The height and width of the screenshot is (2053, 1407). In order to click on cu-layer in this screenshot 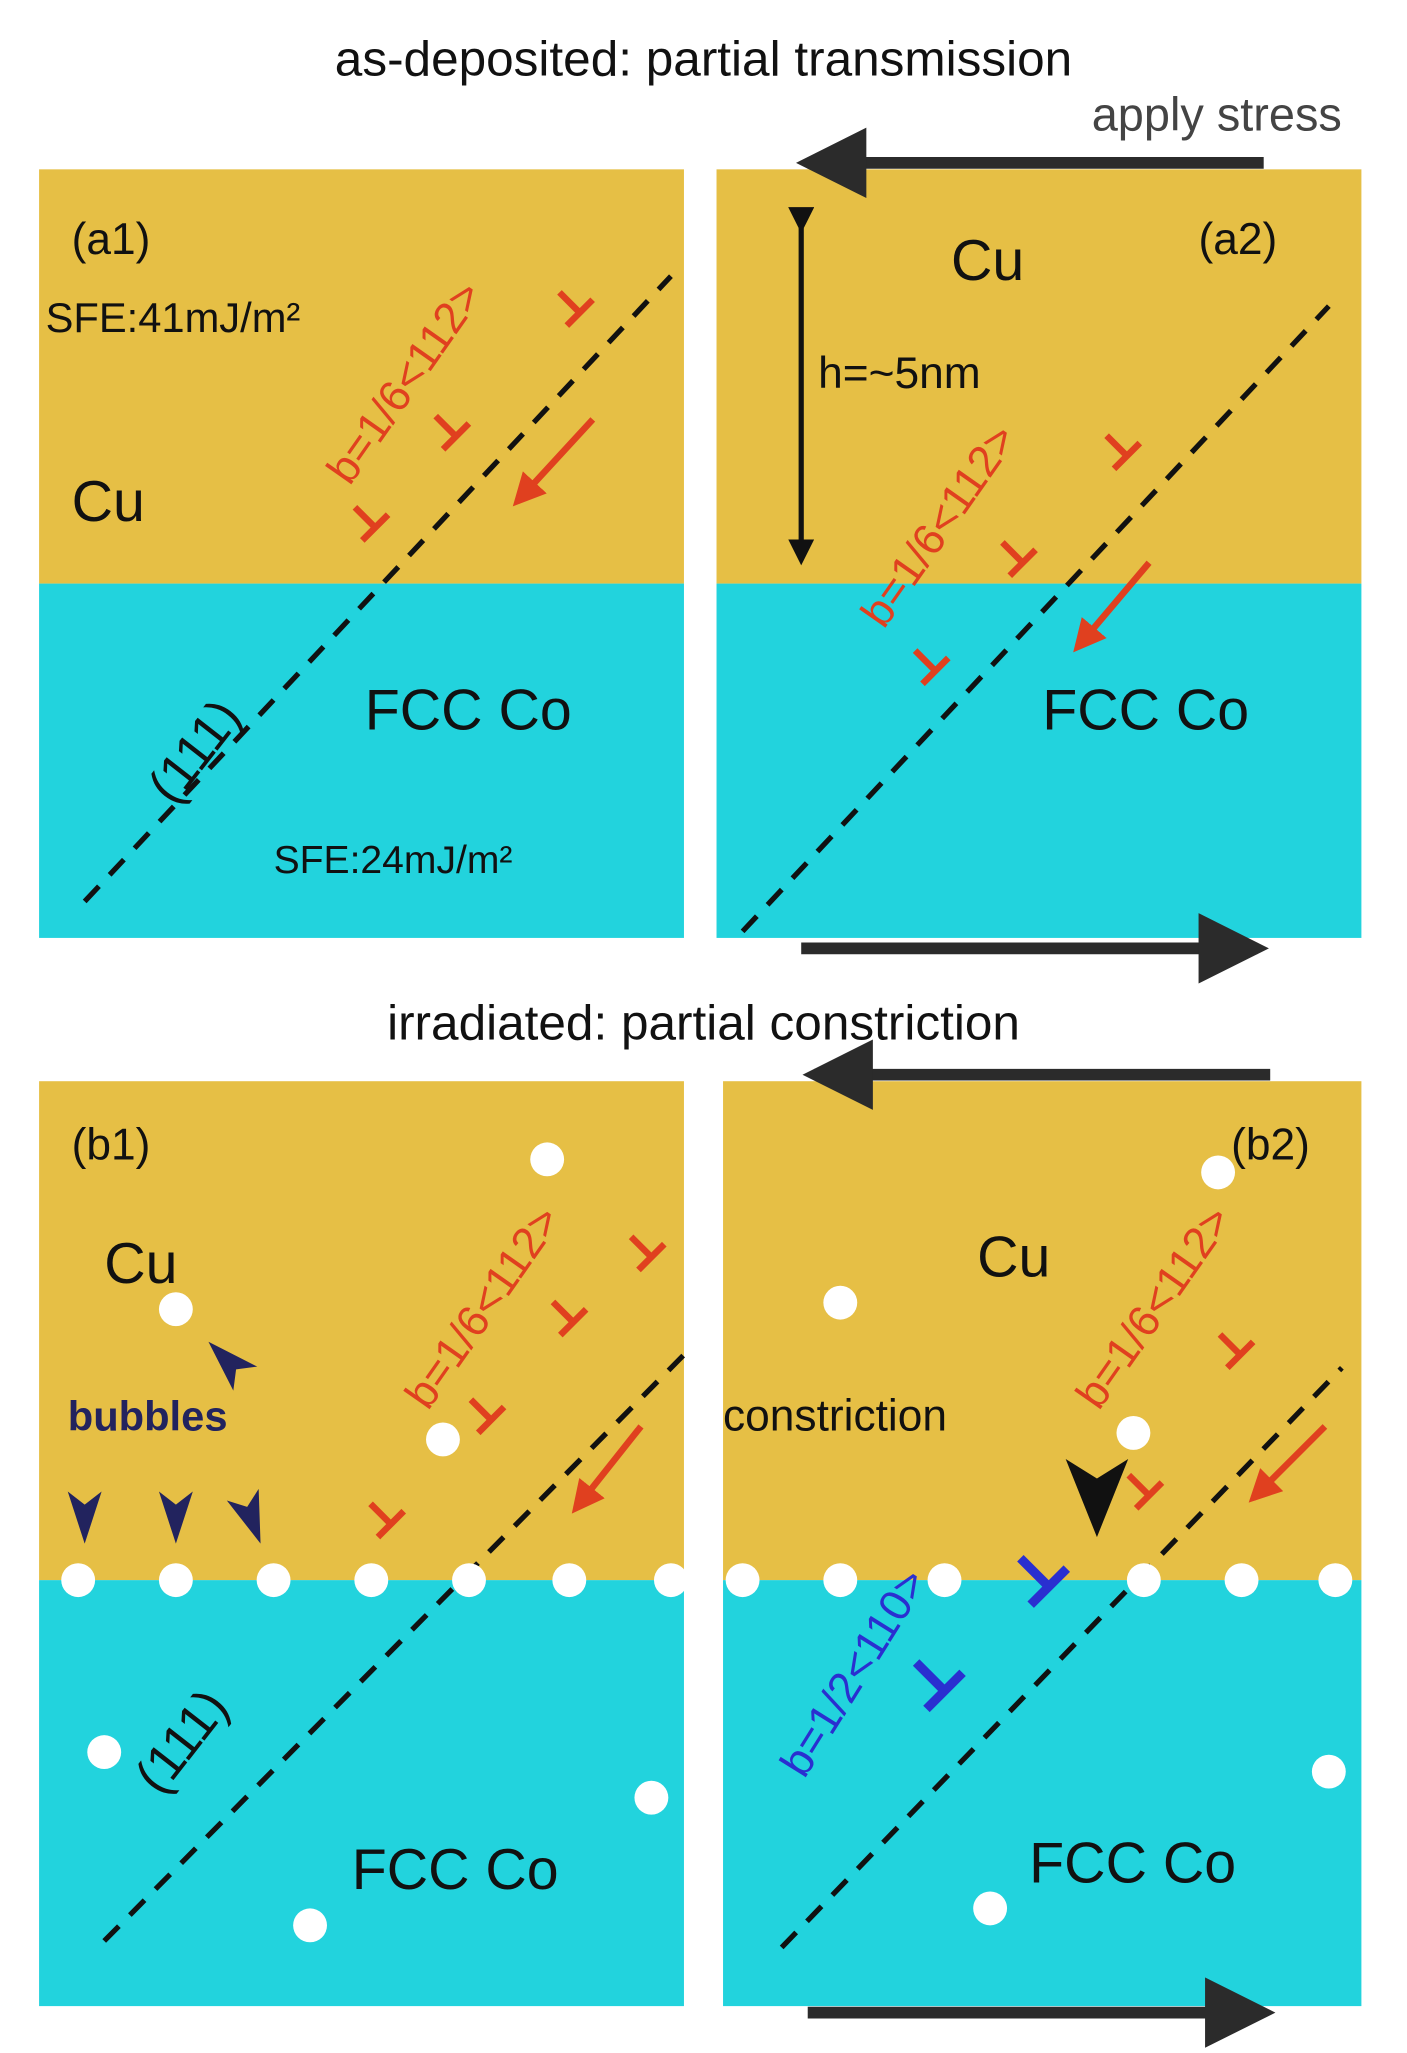, I will do `click(1039, 376)`.